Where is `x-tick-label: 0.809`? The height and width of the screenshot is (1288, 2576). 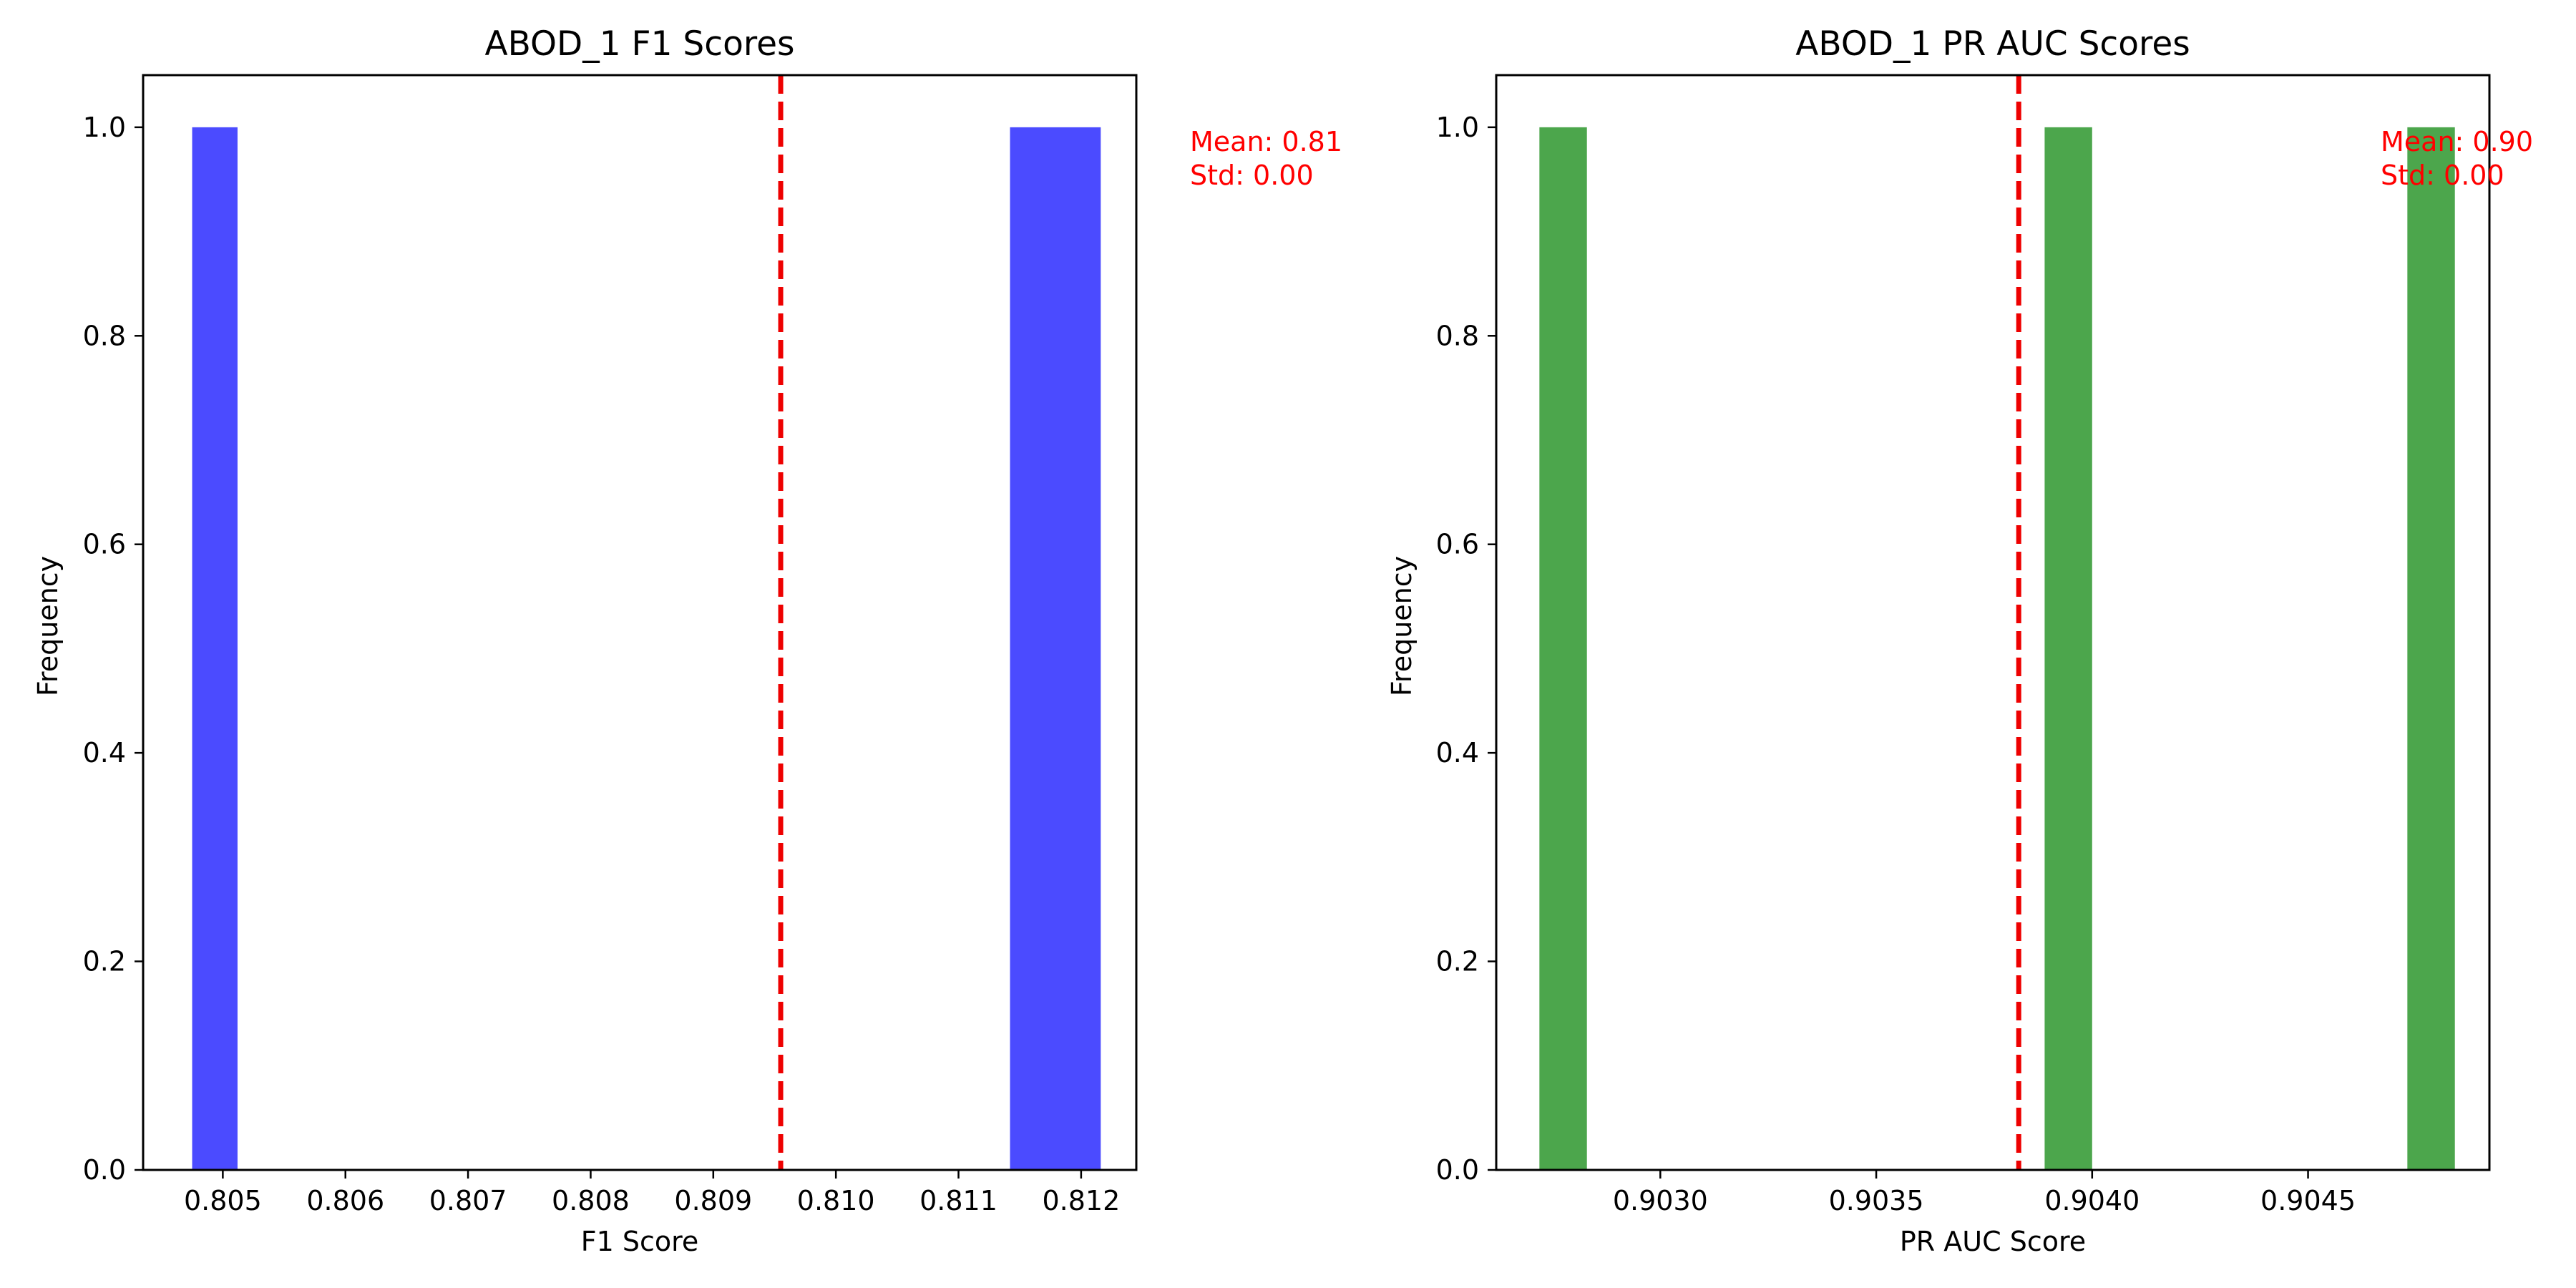 x-tick-label: 0.809 is located at coordinates (713, 1200).